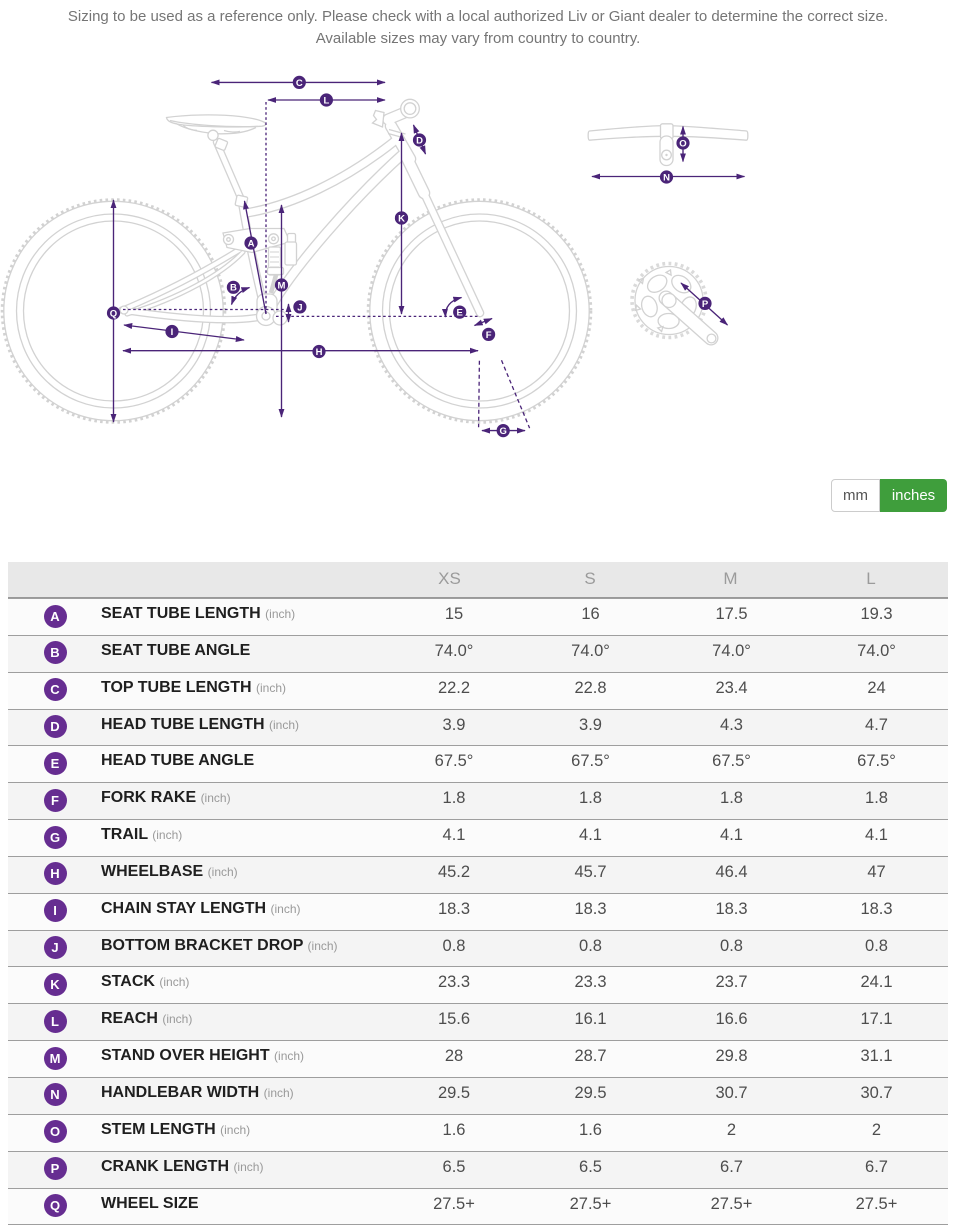  I want to click on svg-text: C, so click(299, 83).